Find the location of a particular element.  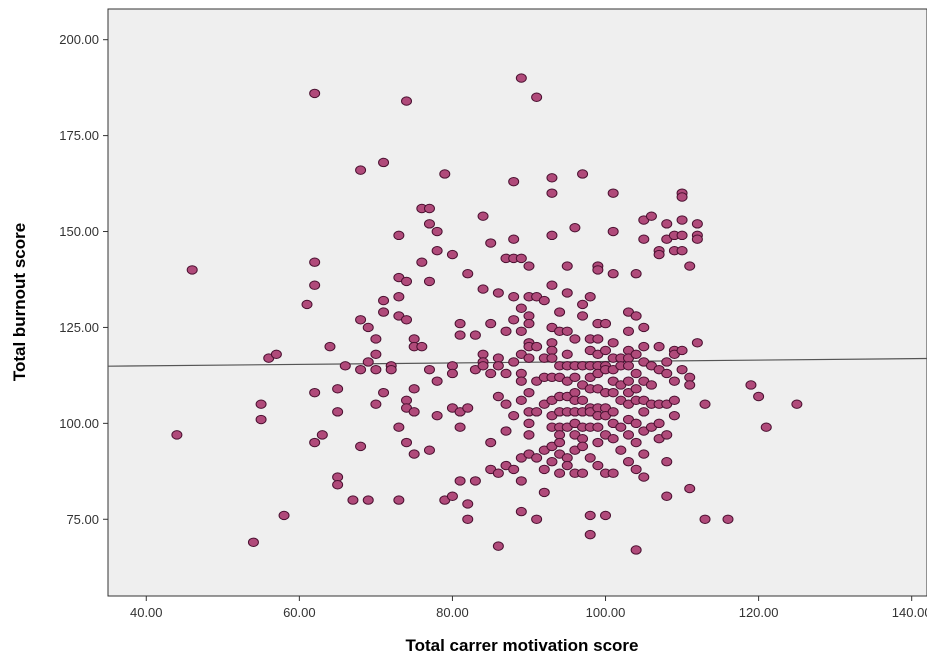

y-tick-label: 150.00 is located at coordinates (79, 231).